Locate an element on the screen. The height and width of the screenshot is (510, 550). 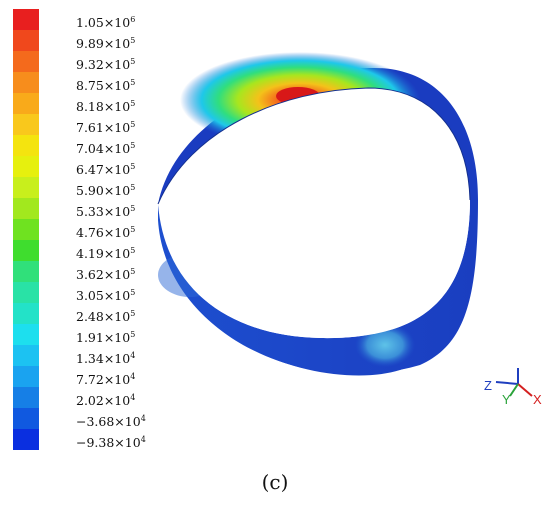
legend-label: 7.04×105 is located at coordinates (106, 148).